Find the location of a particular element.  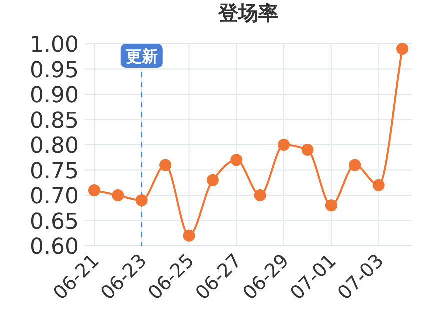

ref-line-label: 更新 is located at coordinates (142, 56).